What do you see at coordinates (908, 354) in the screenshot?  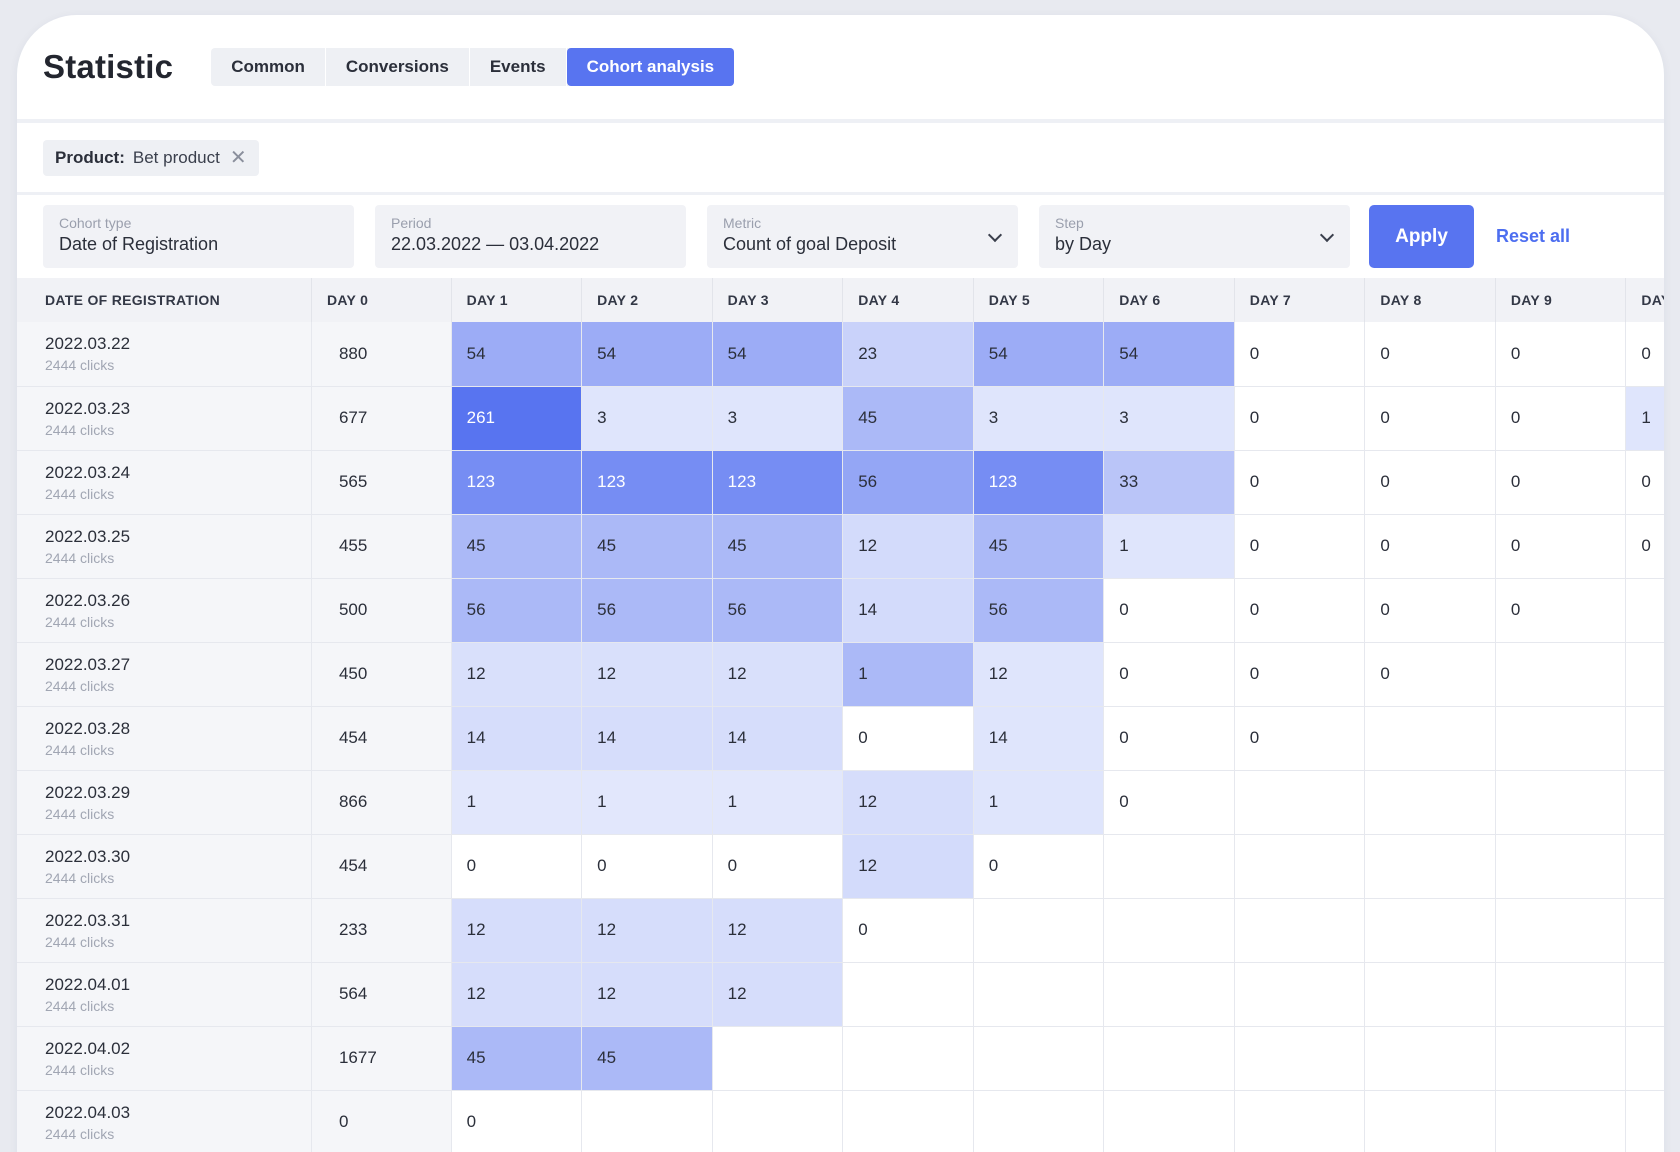 I see `cohort-value-cell: 23` at bounding box center [908, 354].